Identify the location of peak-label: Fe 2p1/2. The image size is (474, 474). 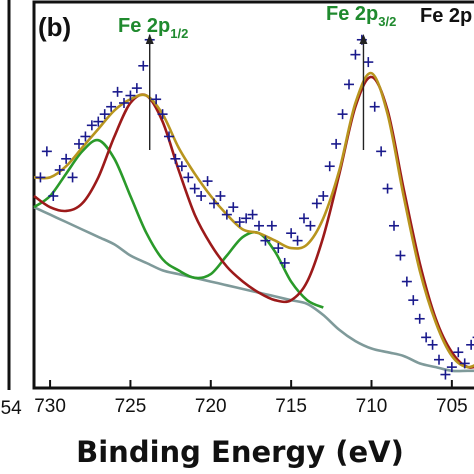
(153, 28).